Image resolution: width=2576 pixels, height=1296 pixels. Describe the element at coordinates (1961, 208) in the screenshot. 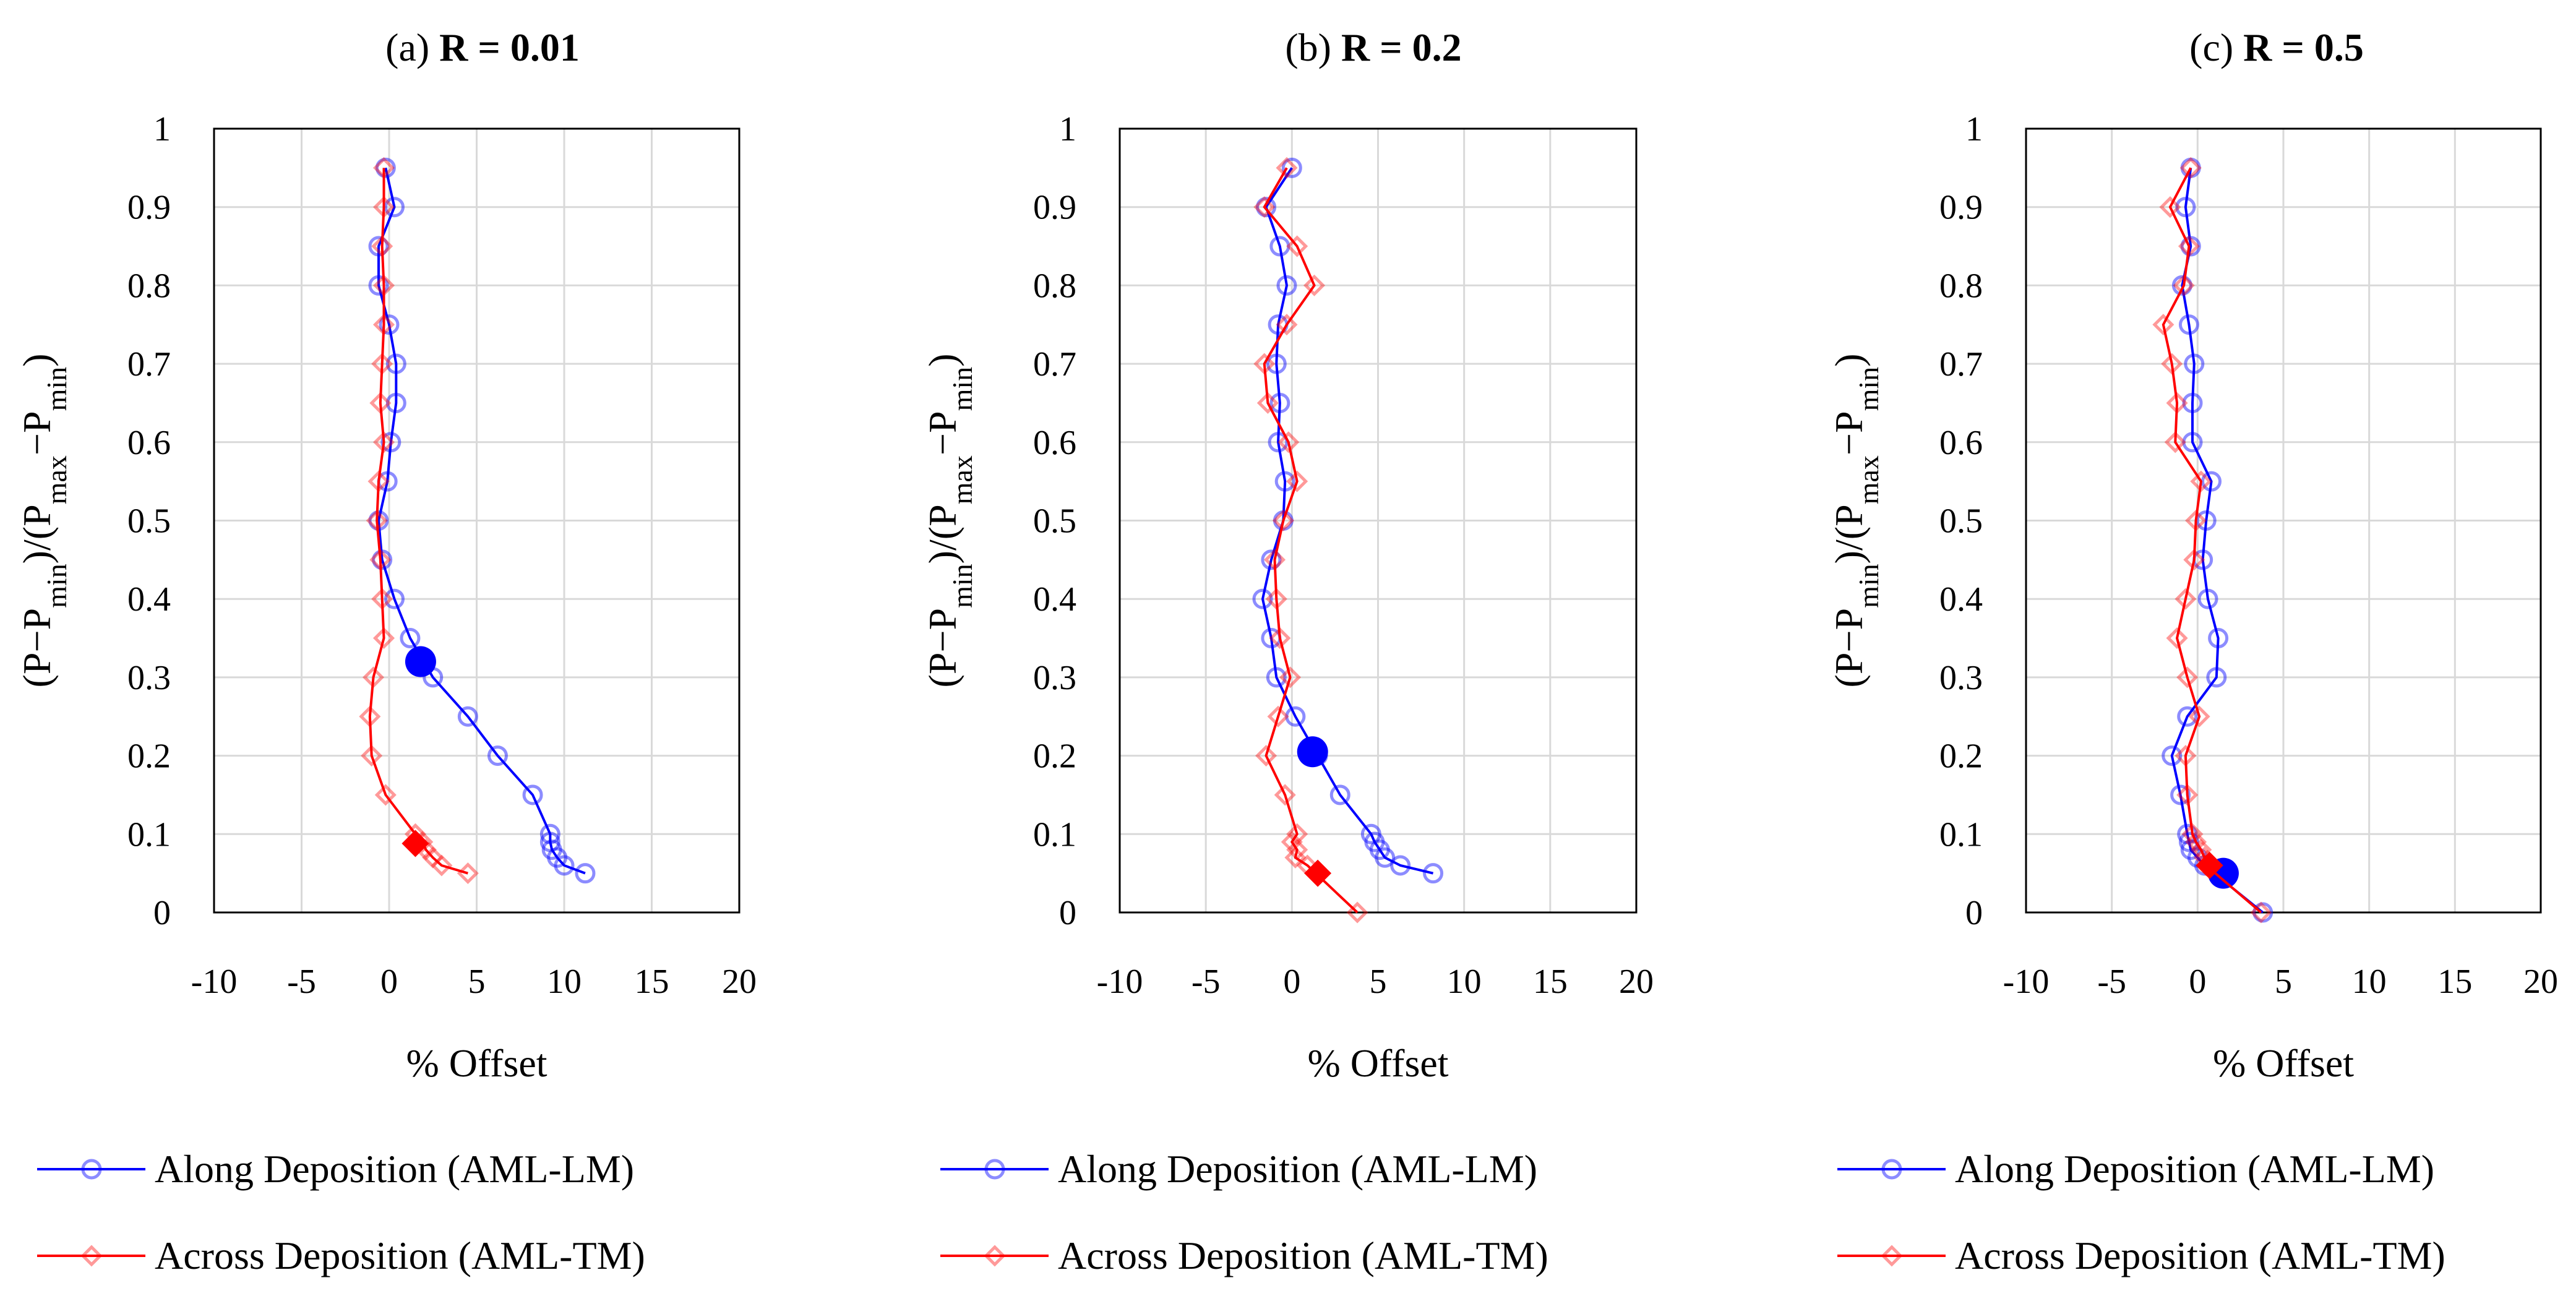

I see `y-tick-label: 0.9` at that location.